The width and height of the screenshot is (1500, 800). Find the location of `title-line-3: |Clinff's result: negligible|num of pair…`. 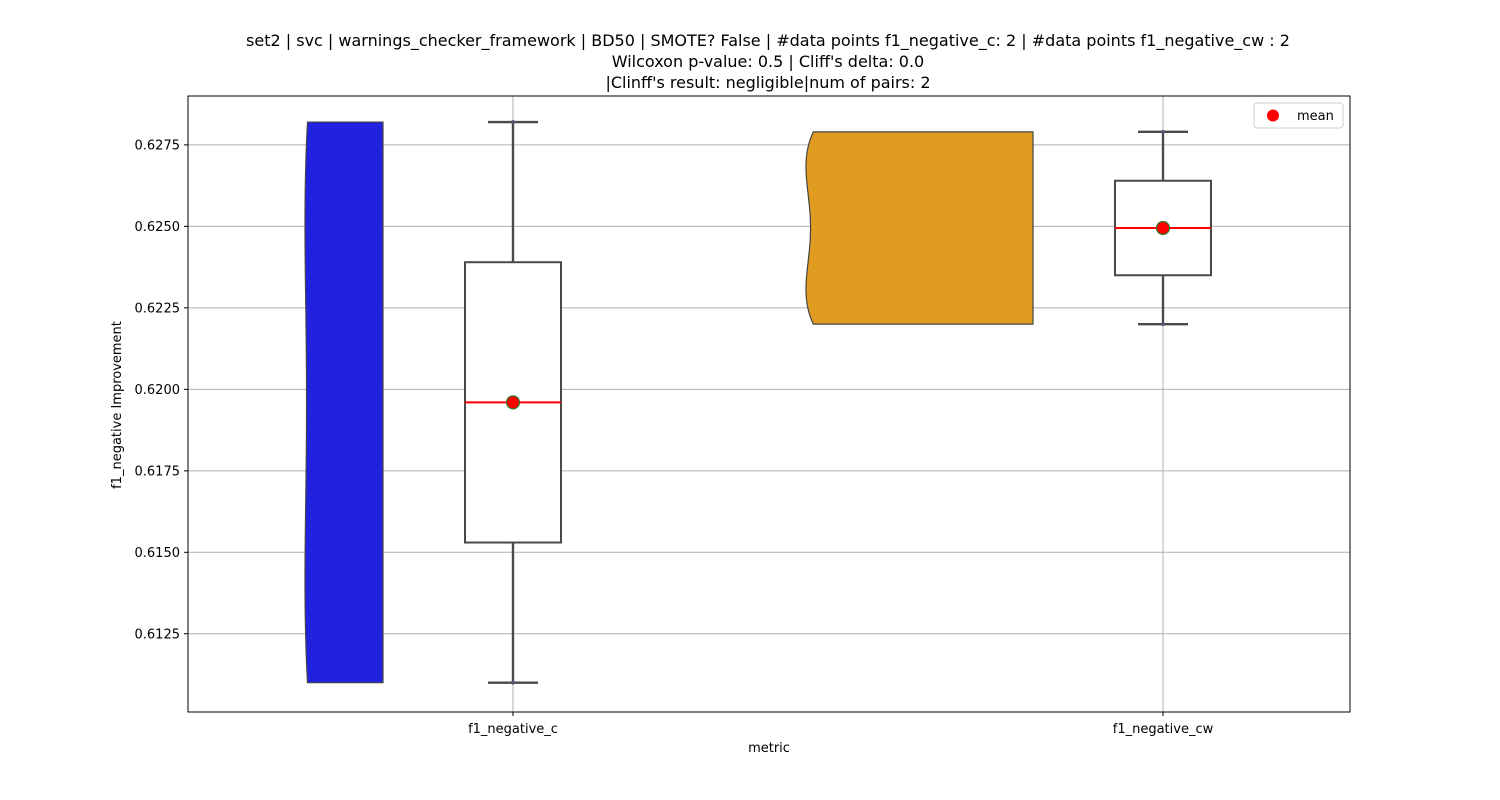

title-line-3: |Clinff's result: negligible|num of pair… is located at coordinates (767, 82).